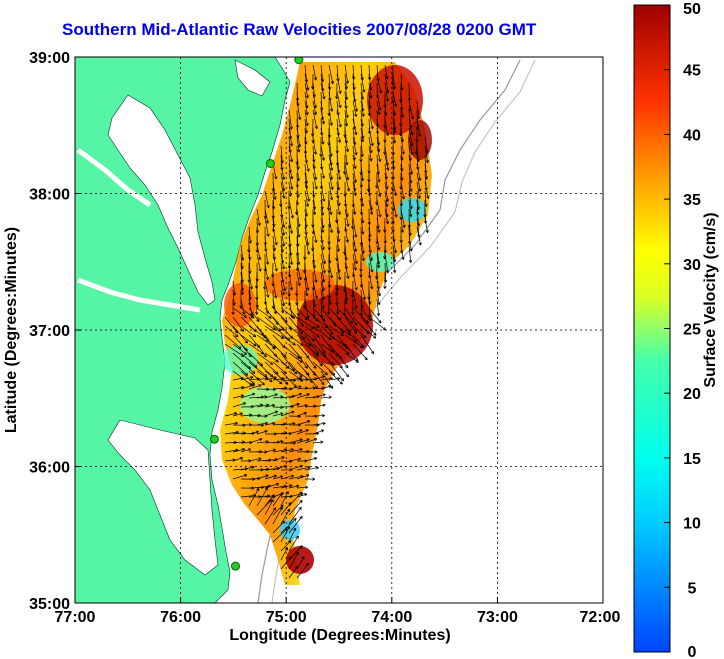 The image size is (724, 659). Describe the element at coordinates (139, 295) in the screenshot. I see `river-james` at that location.